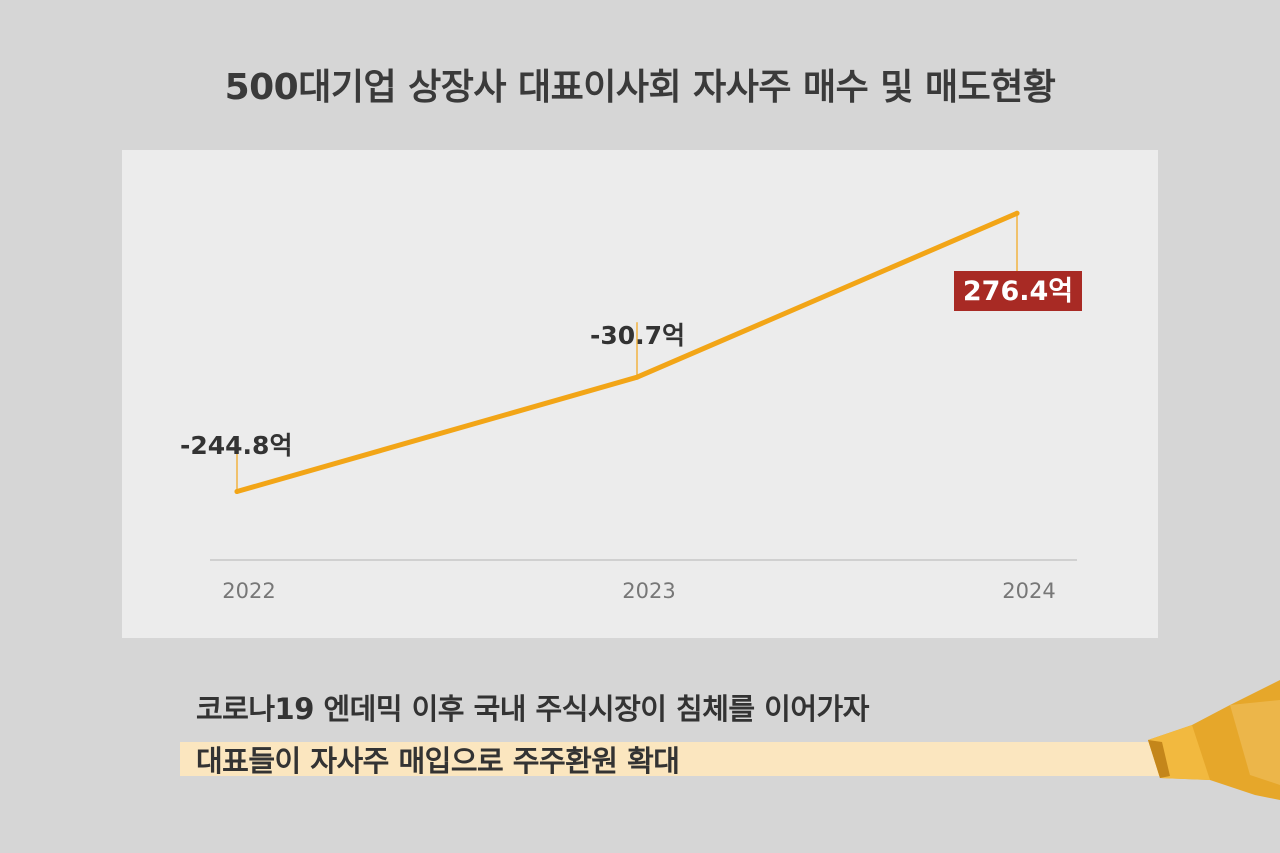 The height and width of the screenshot is (853, 1280). I want to click on chart-title: 500대기업 상장사 대표이사회 자사주 매수 및 매도현황, so click(640, 87).